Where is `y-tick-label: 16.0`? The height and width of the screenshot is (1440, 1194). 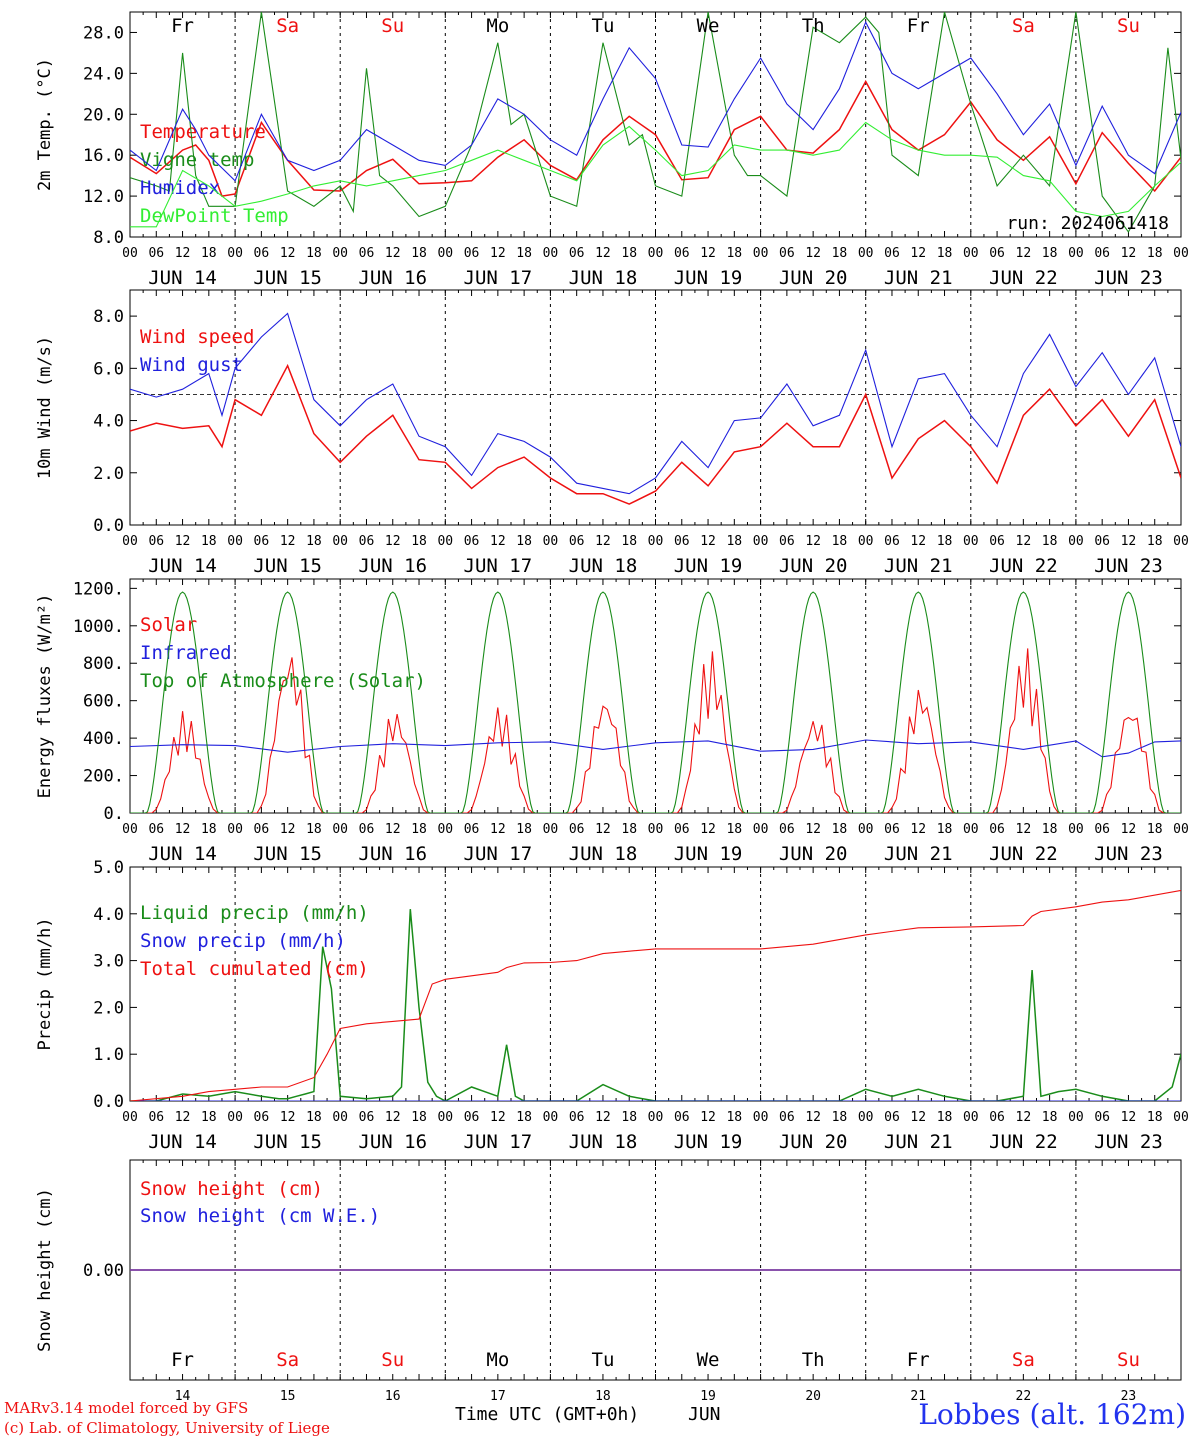
y-tick-label: 16.0 is located at coordinates (103, 156).